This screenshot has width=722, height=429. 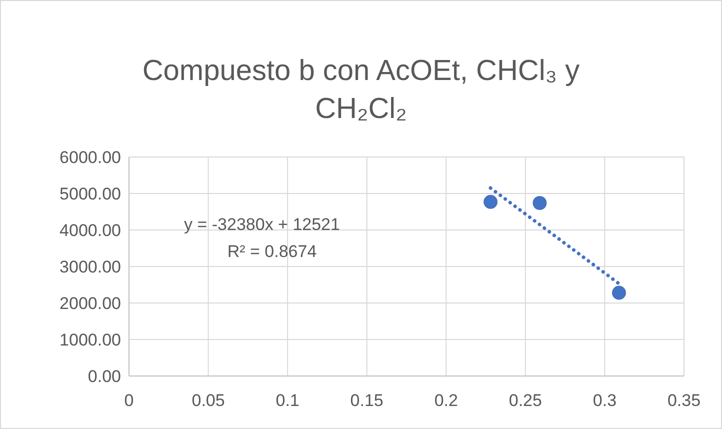 I want to click on y-tick-label: 3000.00, so click(x=90, y=266).